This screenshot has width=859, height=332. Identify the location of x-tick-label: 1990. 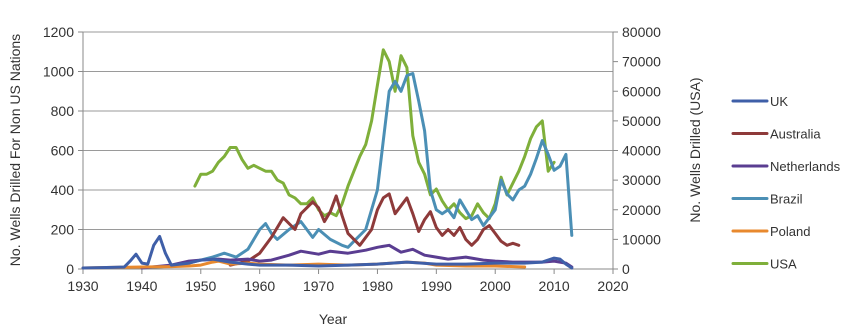
(436, 286).